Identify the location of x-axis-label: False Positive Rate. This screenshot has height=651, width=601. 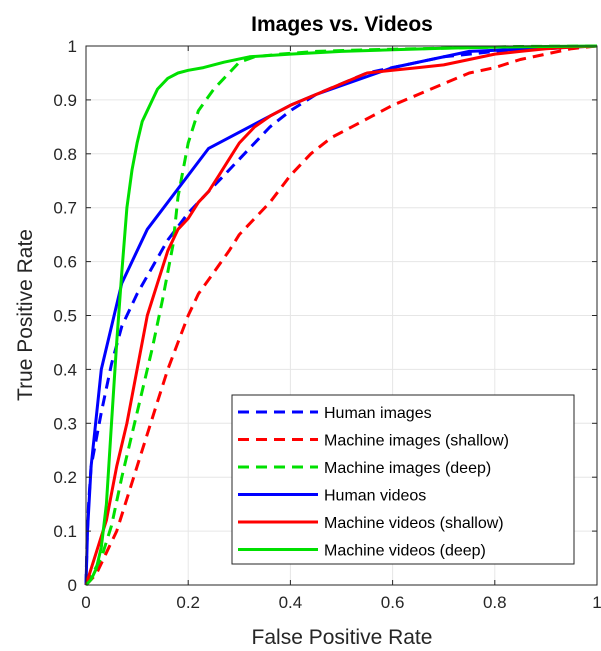
(342, 637).